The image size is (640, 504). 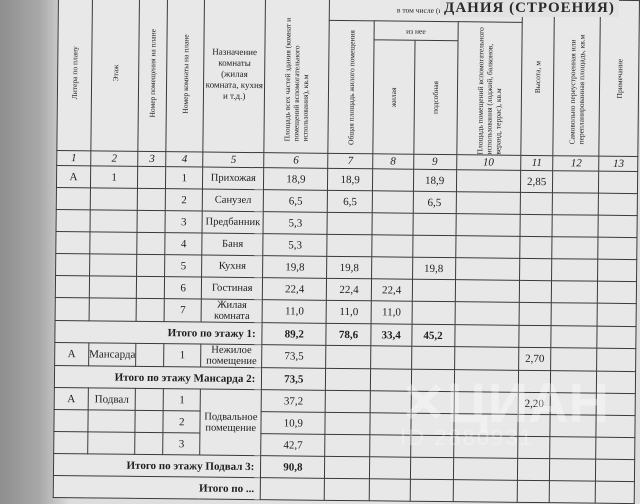 I want to click on cell-c8: 22,4, so click(x=392, y=290).